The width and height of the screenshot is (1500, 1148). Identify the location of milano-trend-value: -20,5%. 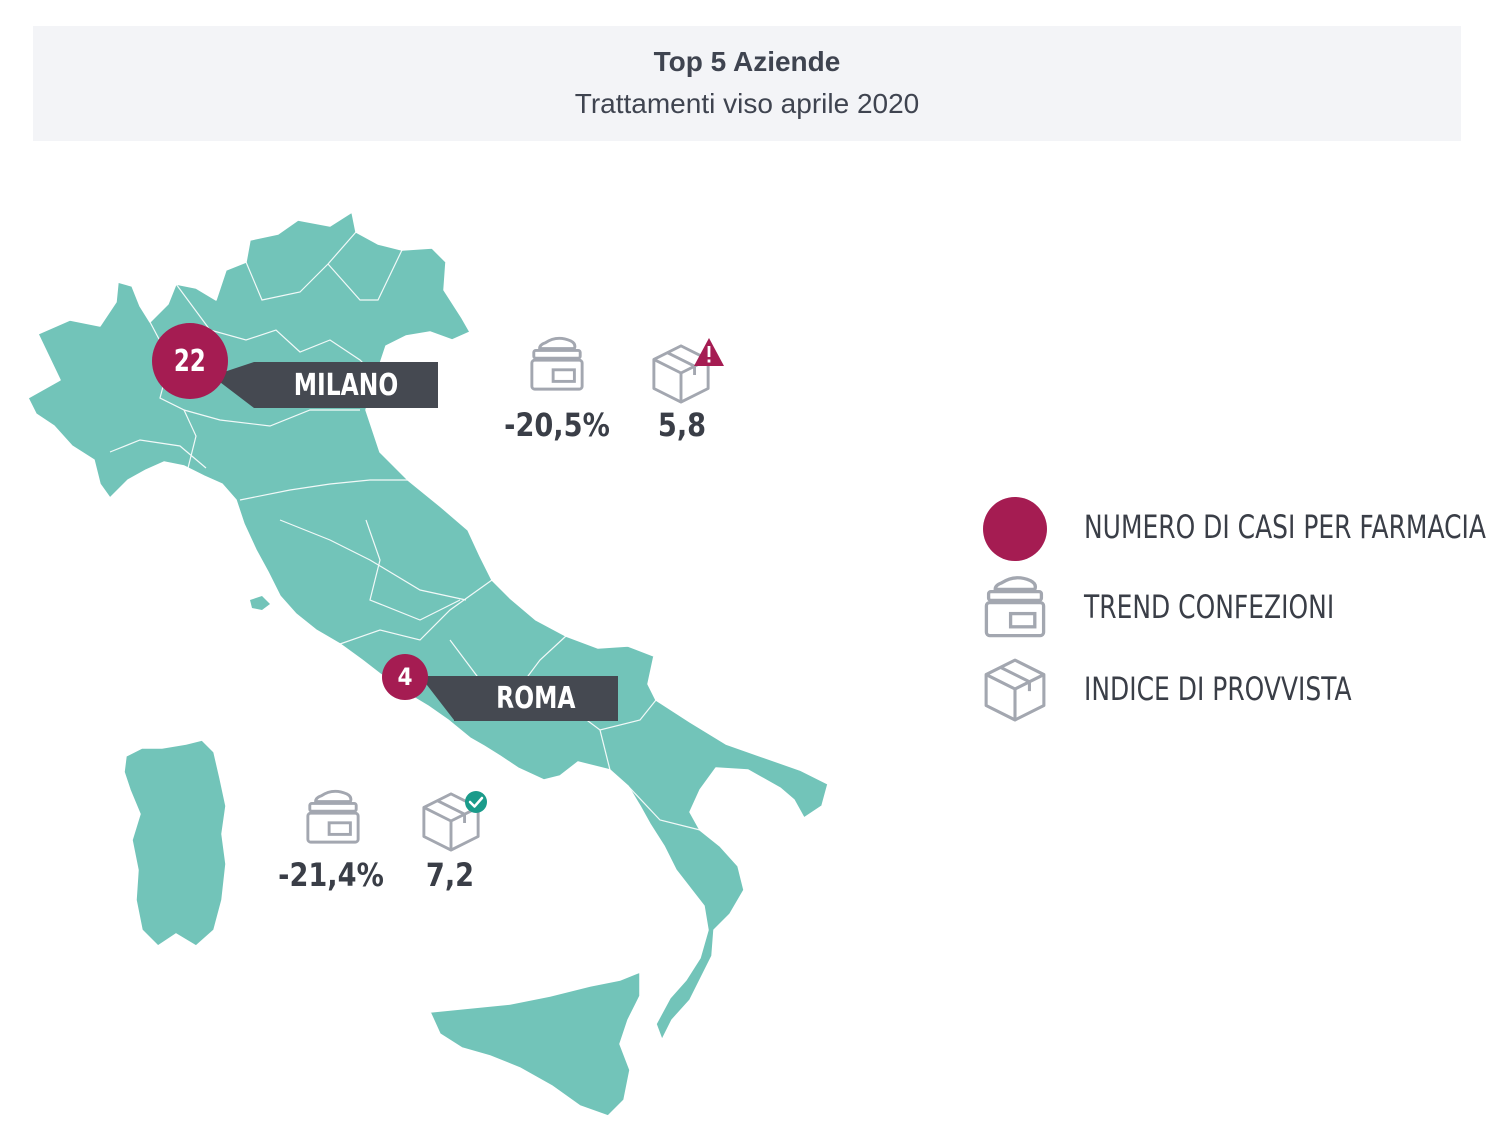
(557, 425).